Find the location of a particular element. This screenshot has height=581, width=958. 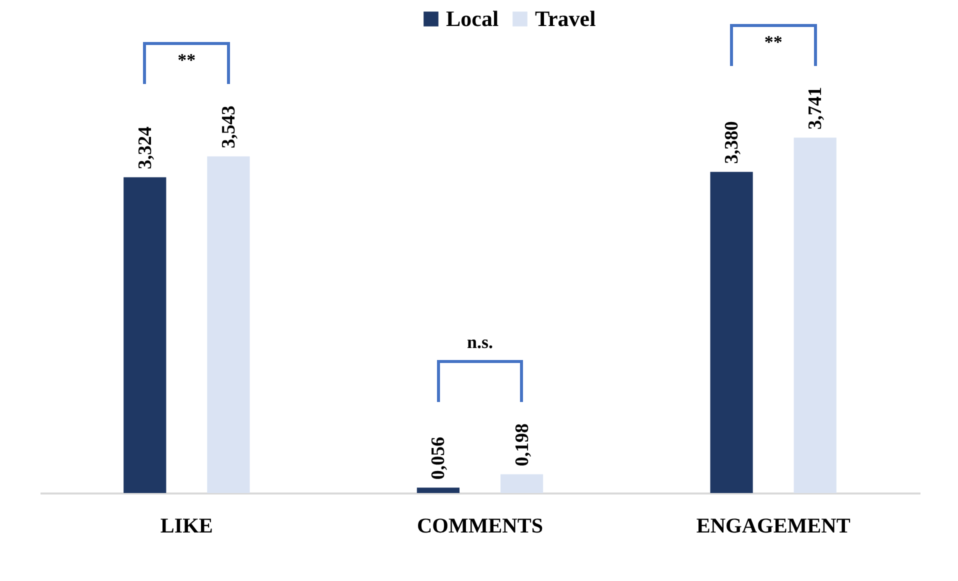

legend-label: Local is located at coordinates (472, 18).